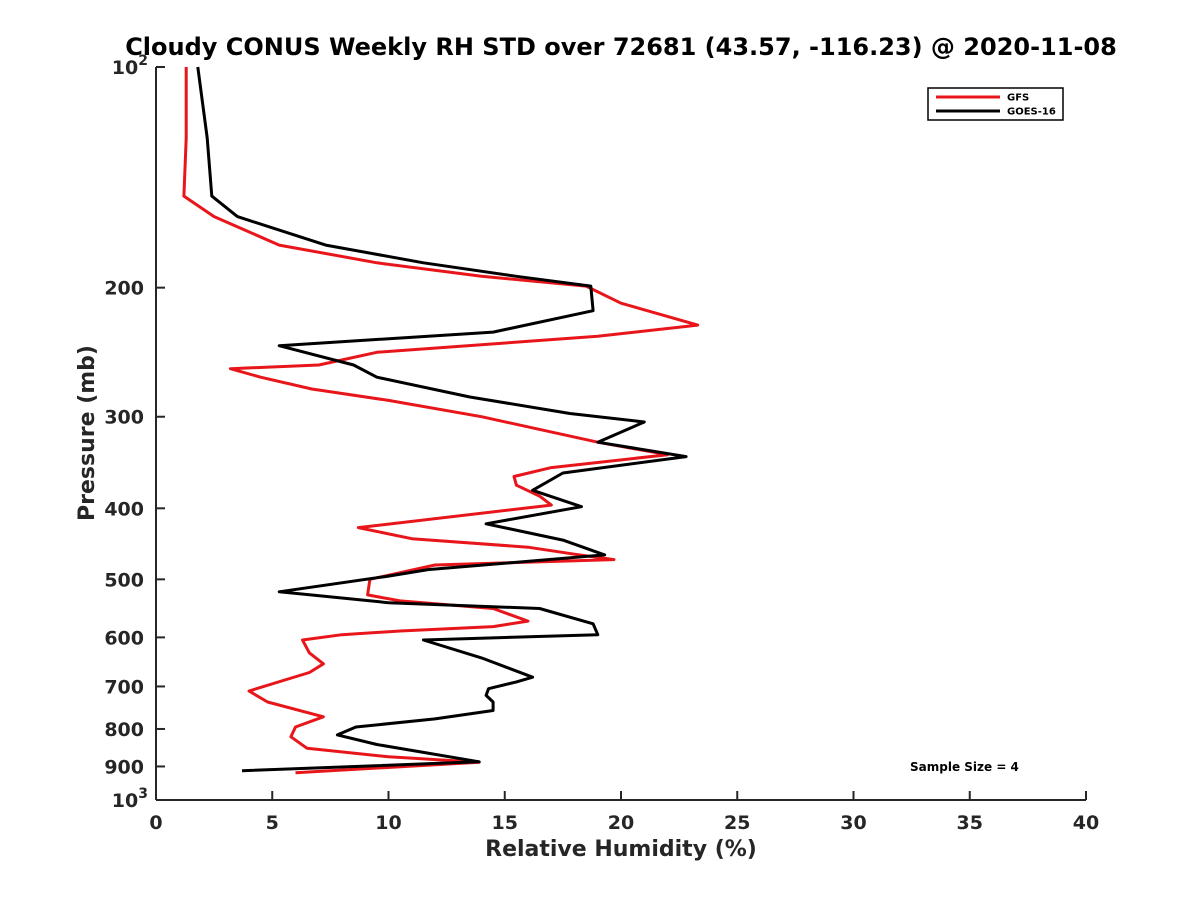 This screenshot has width=1200, height=900. What do you see at coordinates (853, 823) in the screenshot?
I see `x-tick-label-30: 30` at bounding box center [853, 823].